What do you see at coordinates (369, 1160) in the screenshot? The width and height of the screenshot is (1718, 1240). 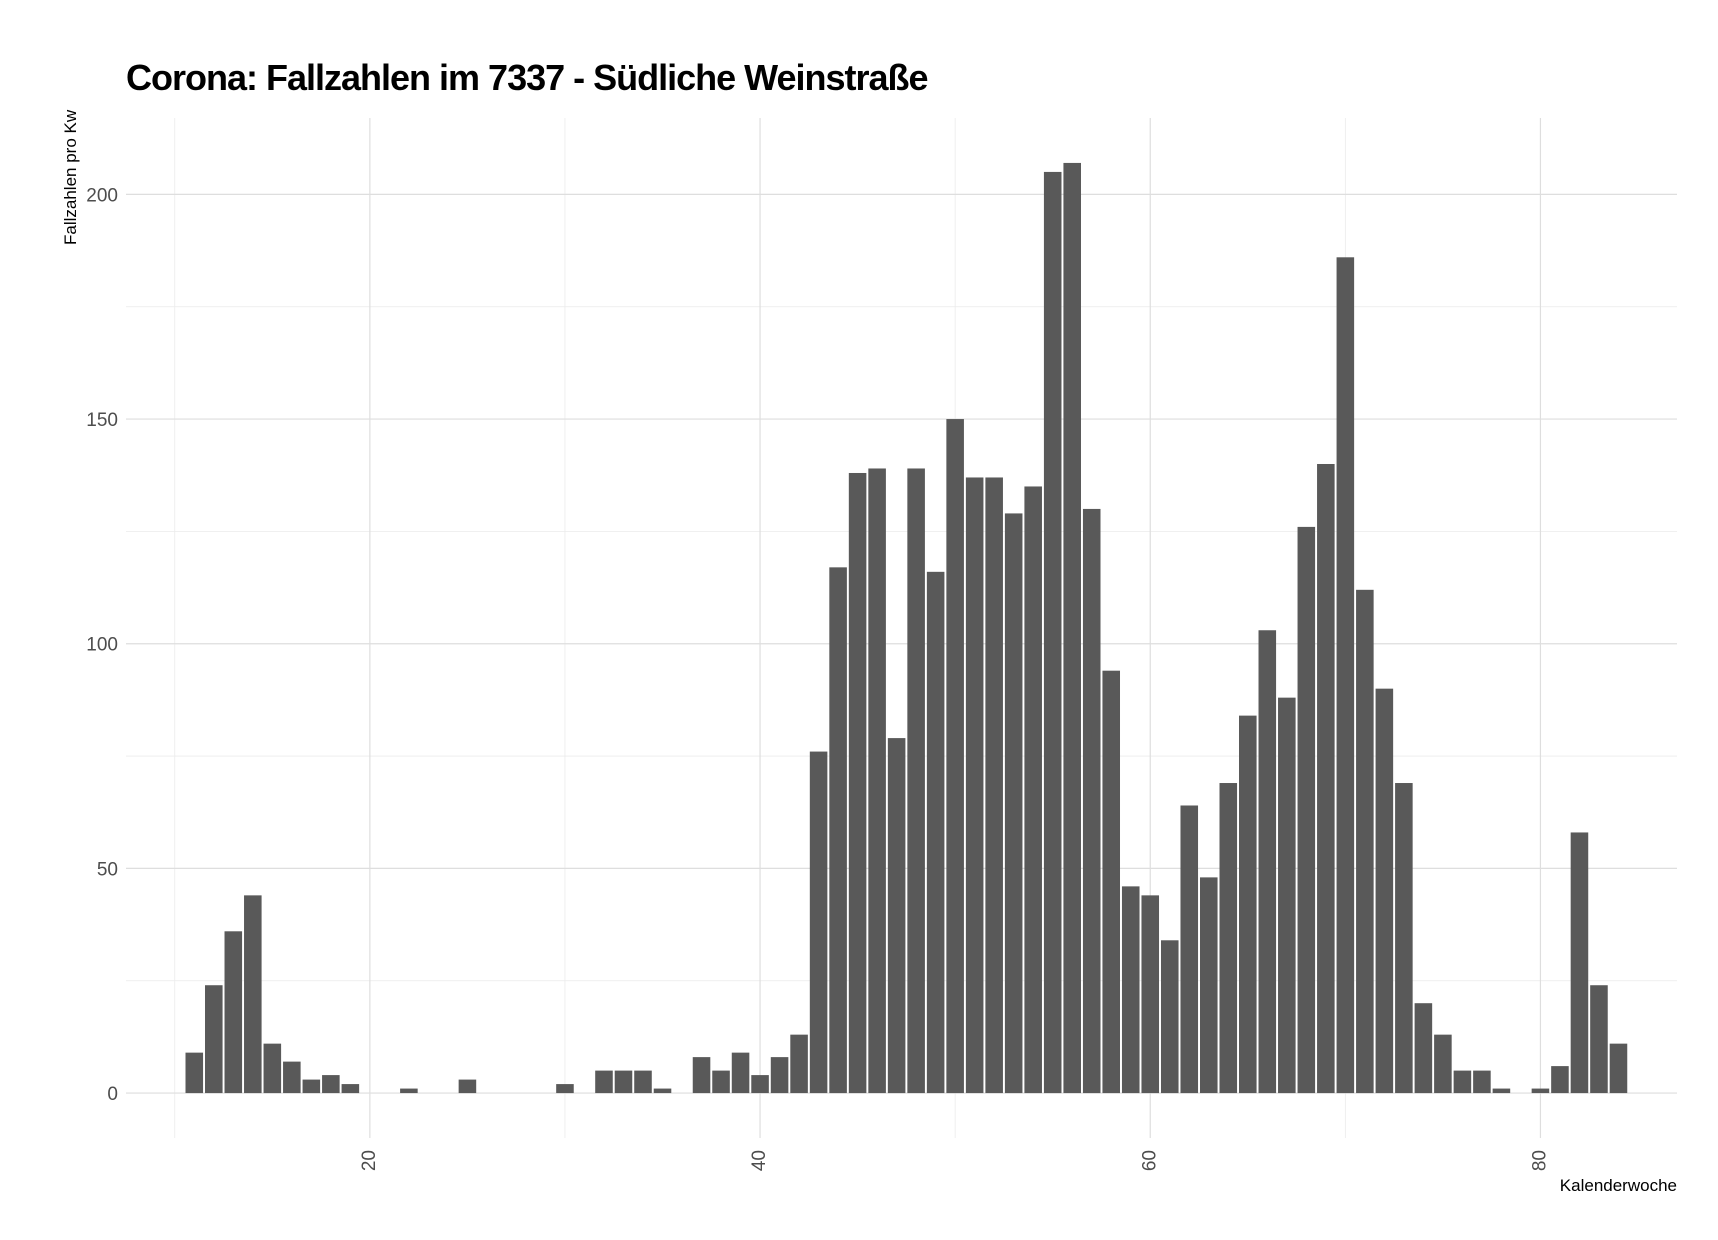 I see `x-tick-label: 20` at bounding box center [369, 1160].